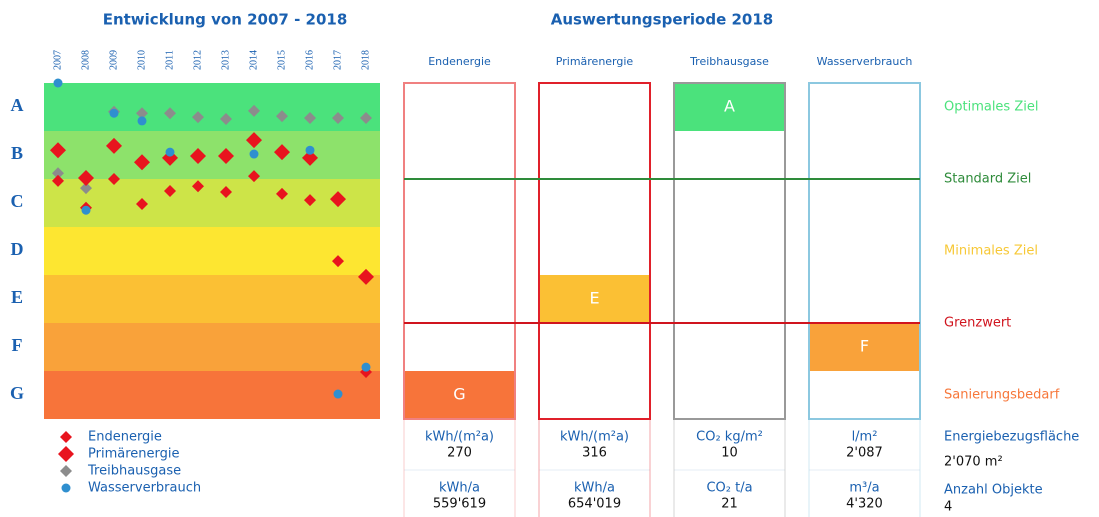 The image size is (1099, 517). What do you see at coordinates (17, 249) in the screenshot?
I see `y-tick-label: D` at bounding box center [17, 249].